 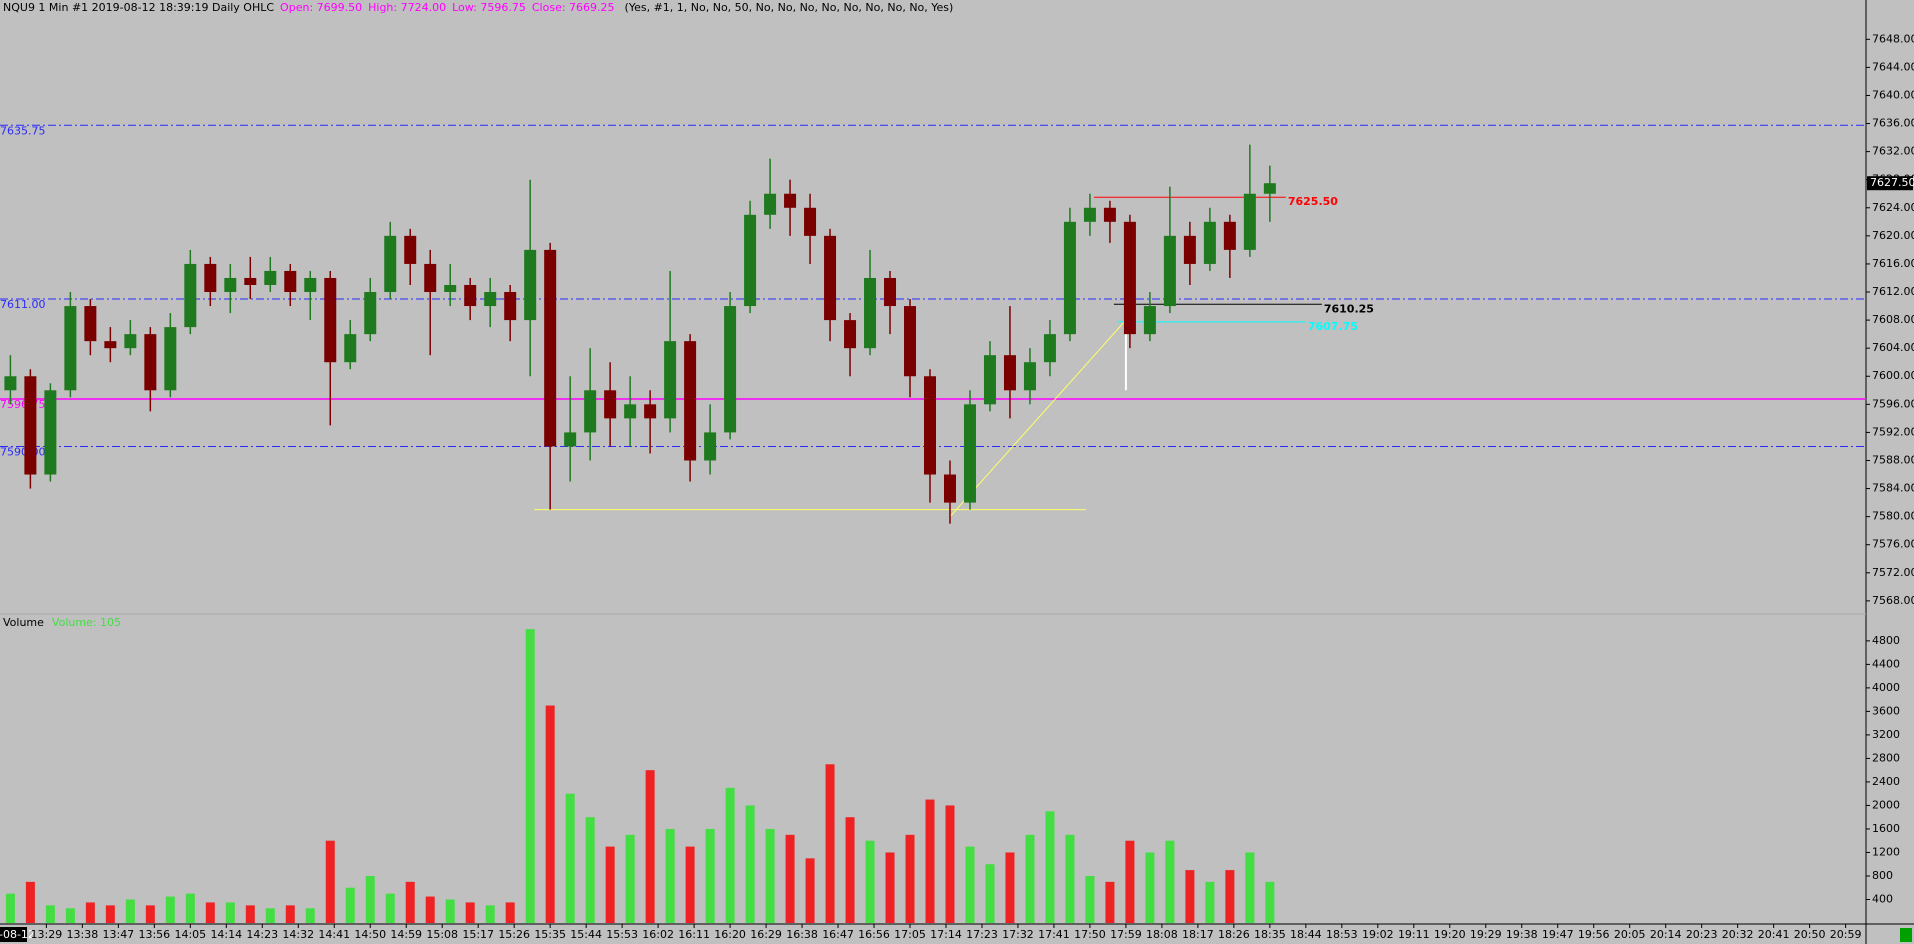 I want to click on y-tick-label: 400, so click(x=1882, y=898).